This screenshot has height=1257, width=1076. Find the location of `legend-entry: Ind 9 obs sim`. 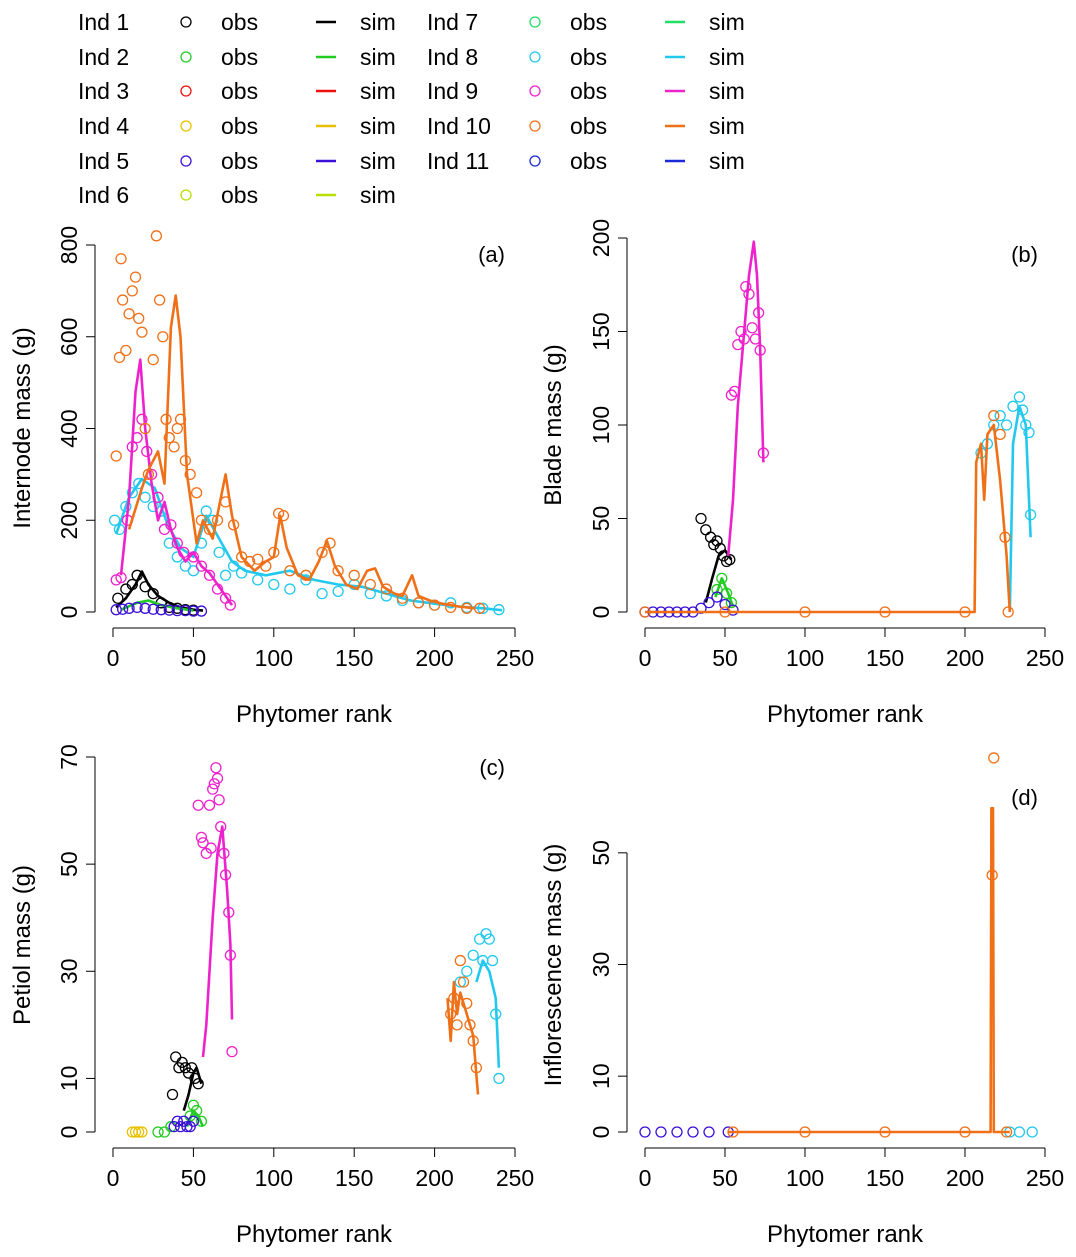

legend-entry: Ind 9 obs sim is located at coordinates (586, 91).